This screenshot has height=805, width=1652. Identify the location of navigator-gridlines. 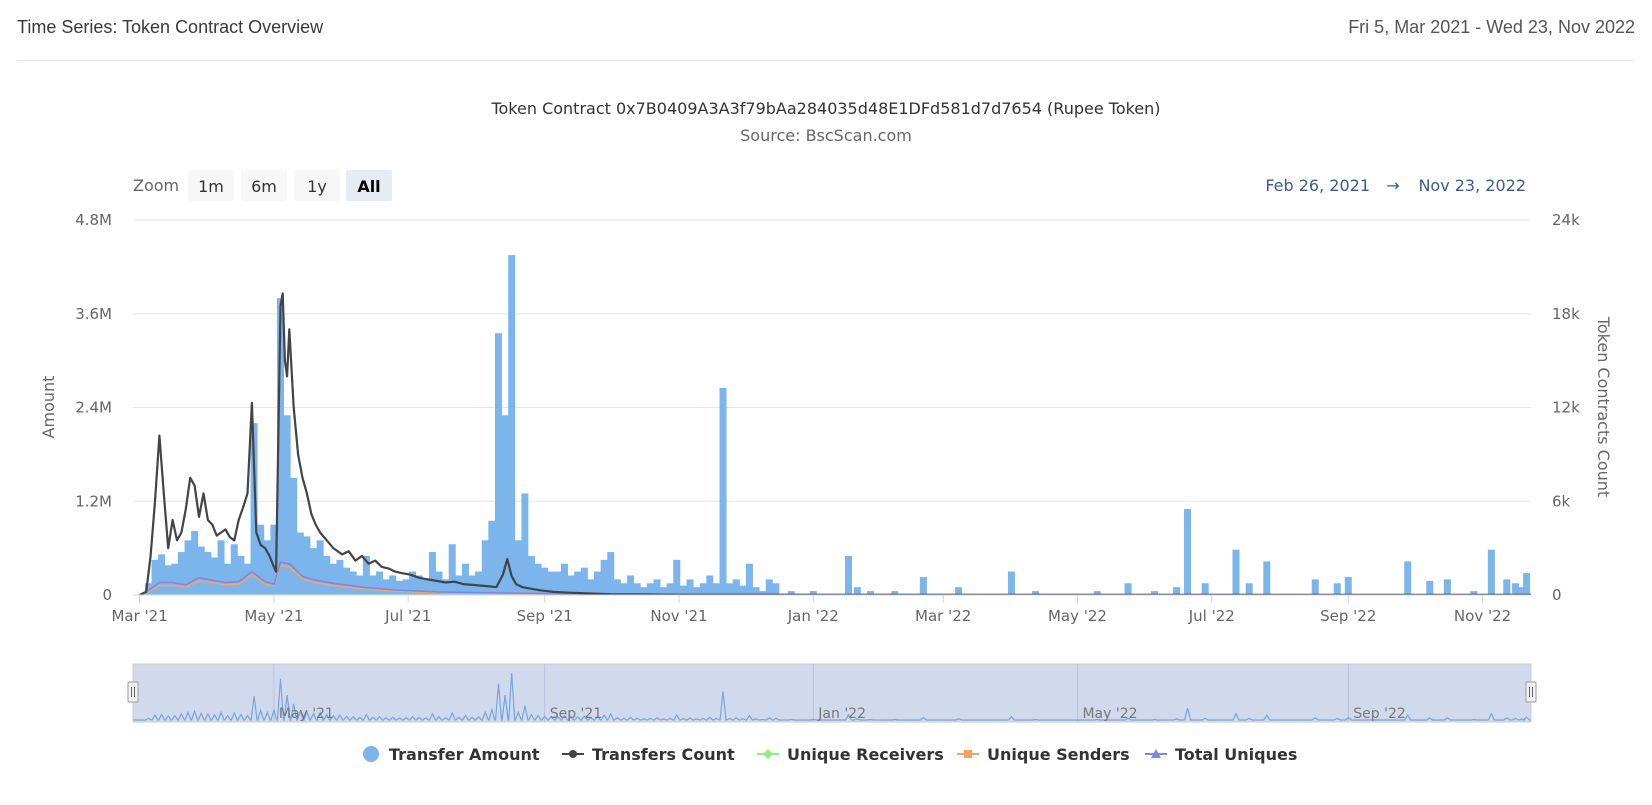
(811, 693).